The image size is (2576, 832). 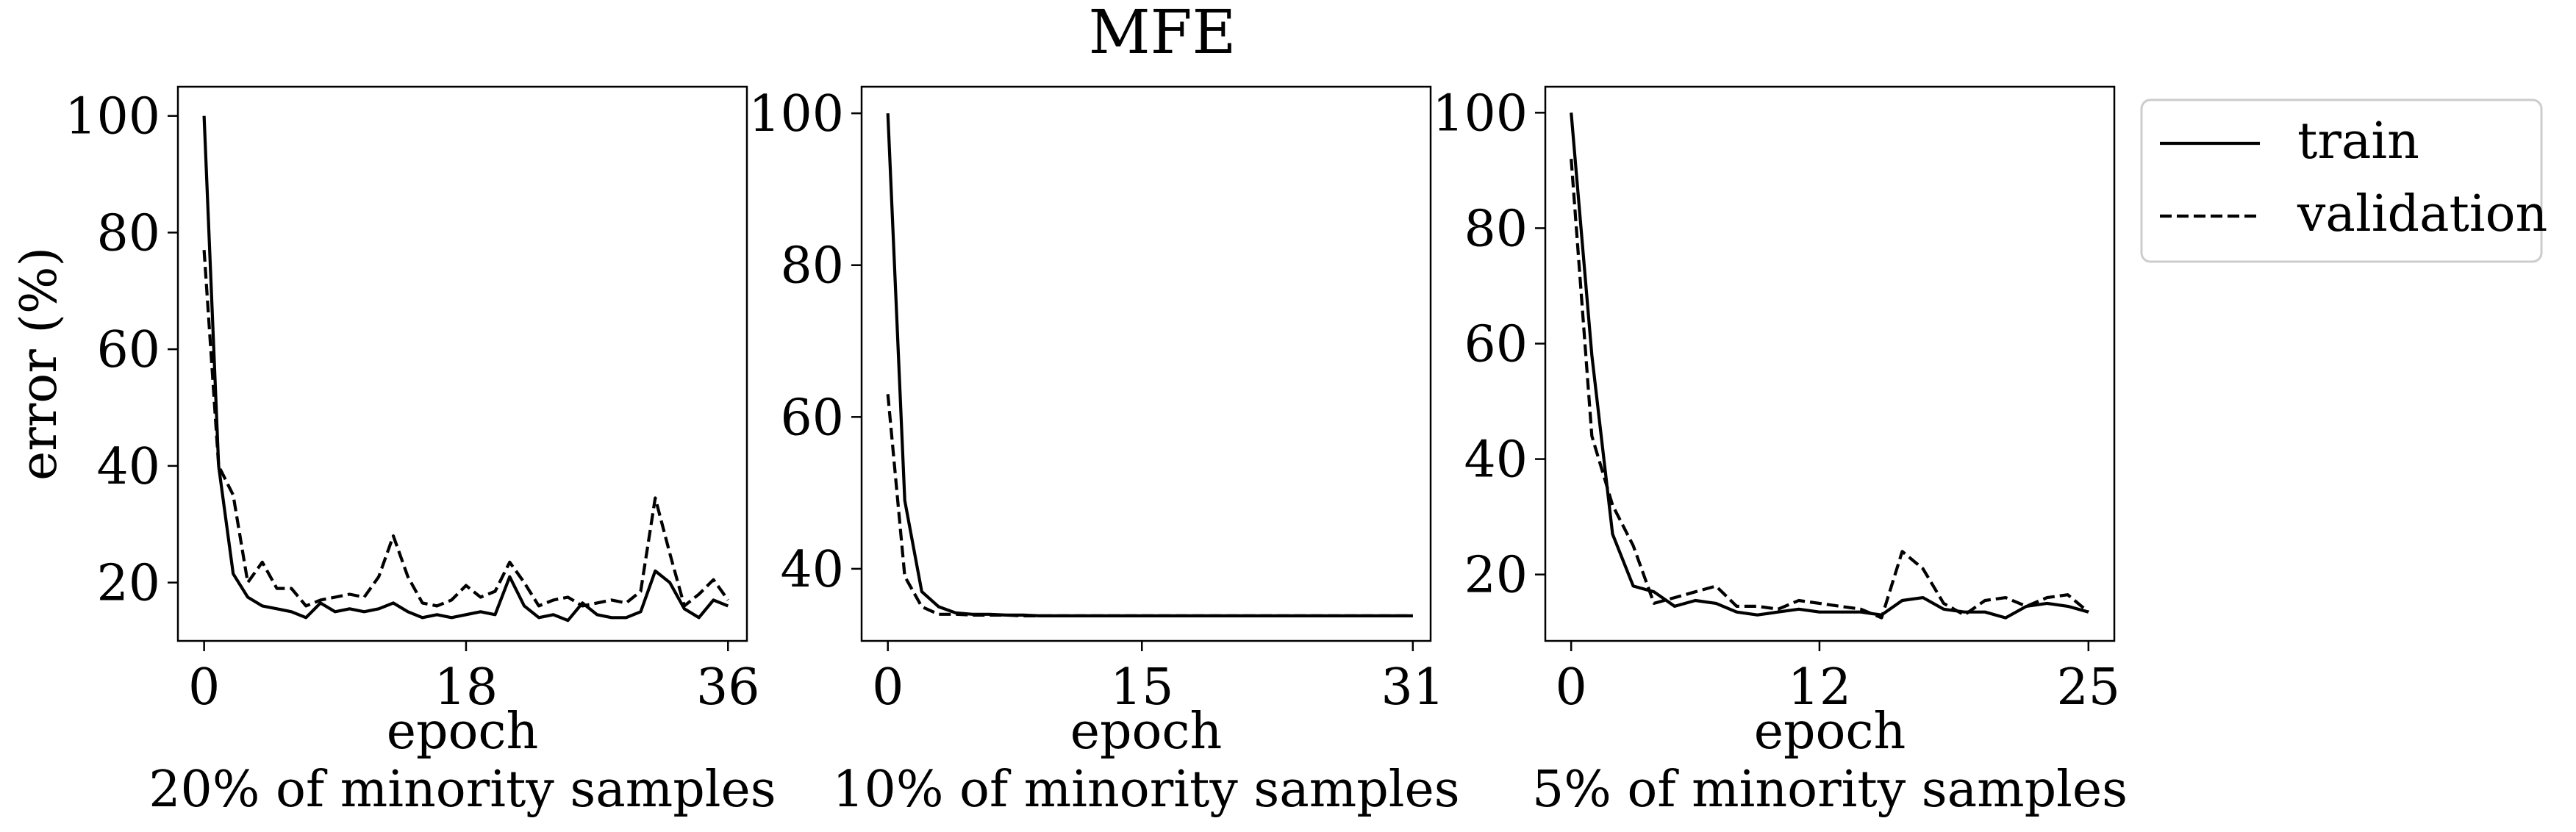 What do you see at coordinates (1145, 790) in the screenshot?
I see `panel-subtitle: 10% of minority samples` at bounding box center [1145, 790].